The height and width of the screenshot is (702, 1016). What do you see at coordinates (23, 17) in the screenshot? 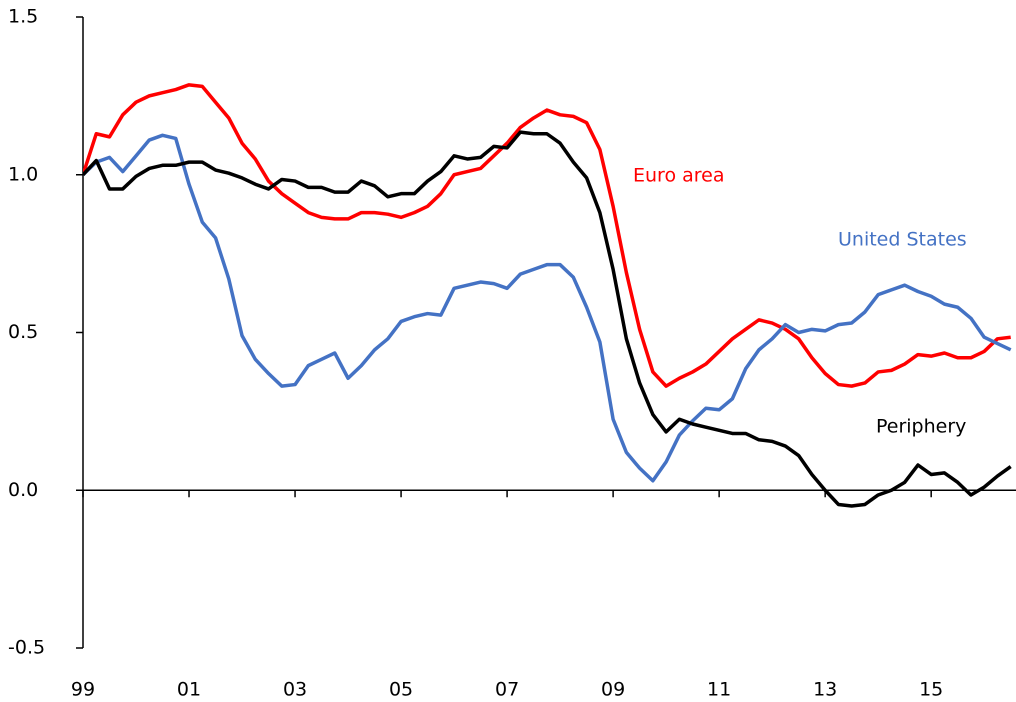
I see `y-tick-label: 1.5` at bounding box center [23, 17].